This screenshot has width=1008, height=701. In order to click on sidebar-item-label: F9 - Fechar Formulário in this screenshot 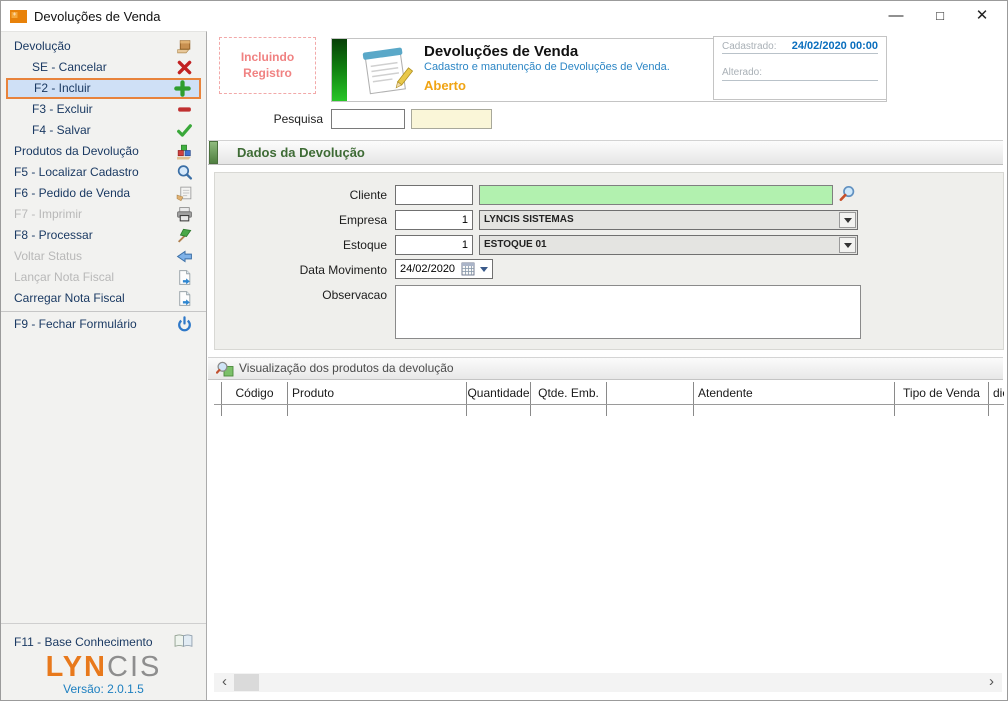, I will do `click(75, 324)`.